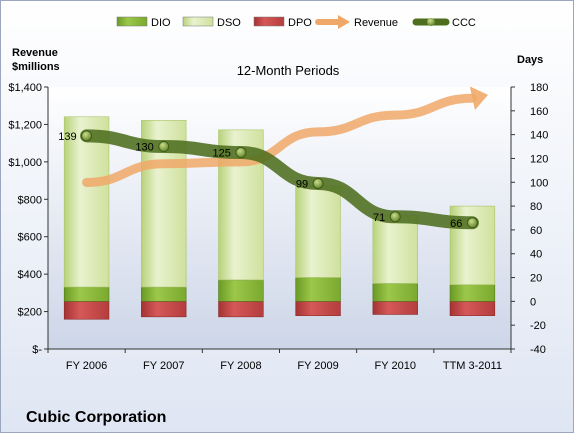 This screenshot has width=574, height=433. What do you see at coordinates (538, 350) in the screenshot?
I see `right-tick-label: -40` at bounding box center [538, 350].